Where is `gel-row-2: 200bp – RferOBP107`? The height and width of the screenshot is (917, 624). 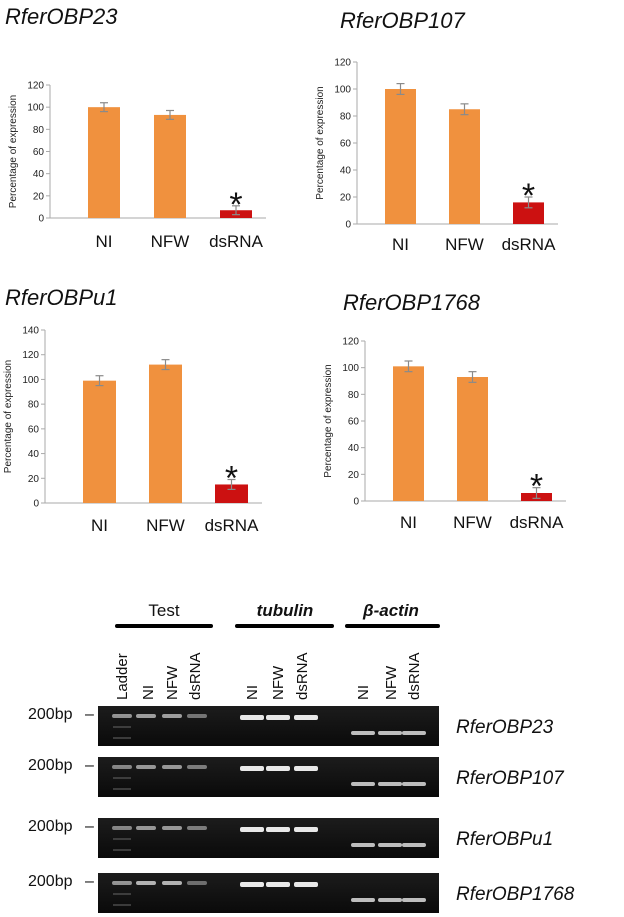 gel-row-2: 200bp – RferOBP107 is located at coordinates (296, 777).